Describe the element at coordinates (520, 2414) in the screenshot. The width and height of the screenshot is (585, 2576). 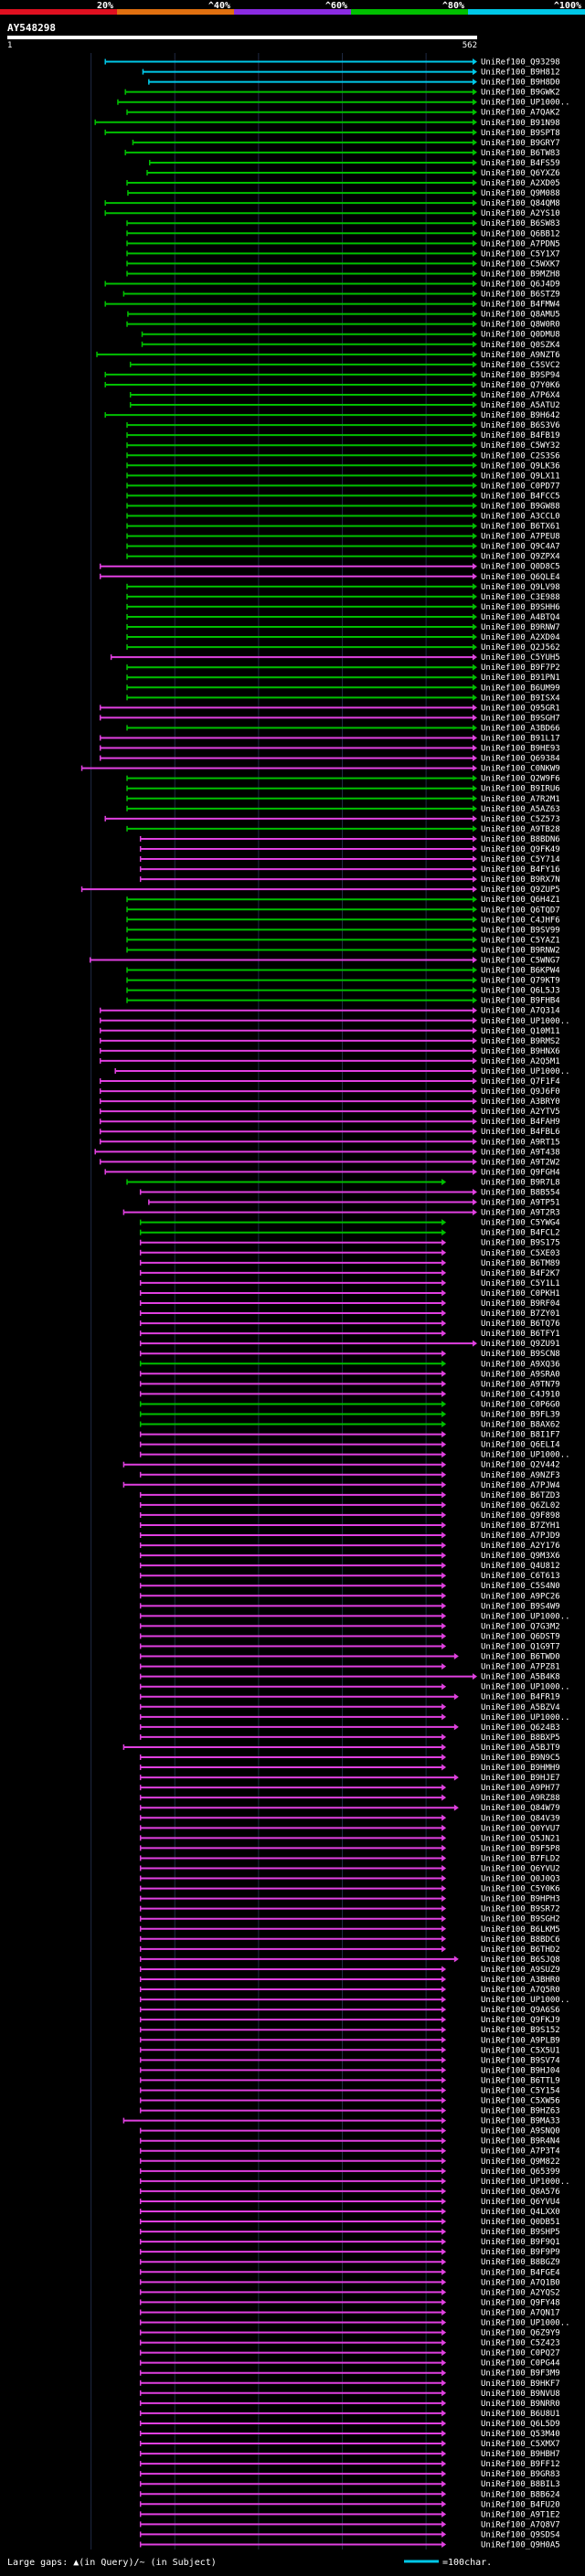
I see `hit-label: UniRef100_B6U8U1` at that location.